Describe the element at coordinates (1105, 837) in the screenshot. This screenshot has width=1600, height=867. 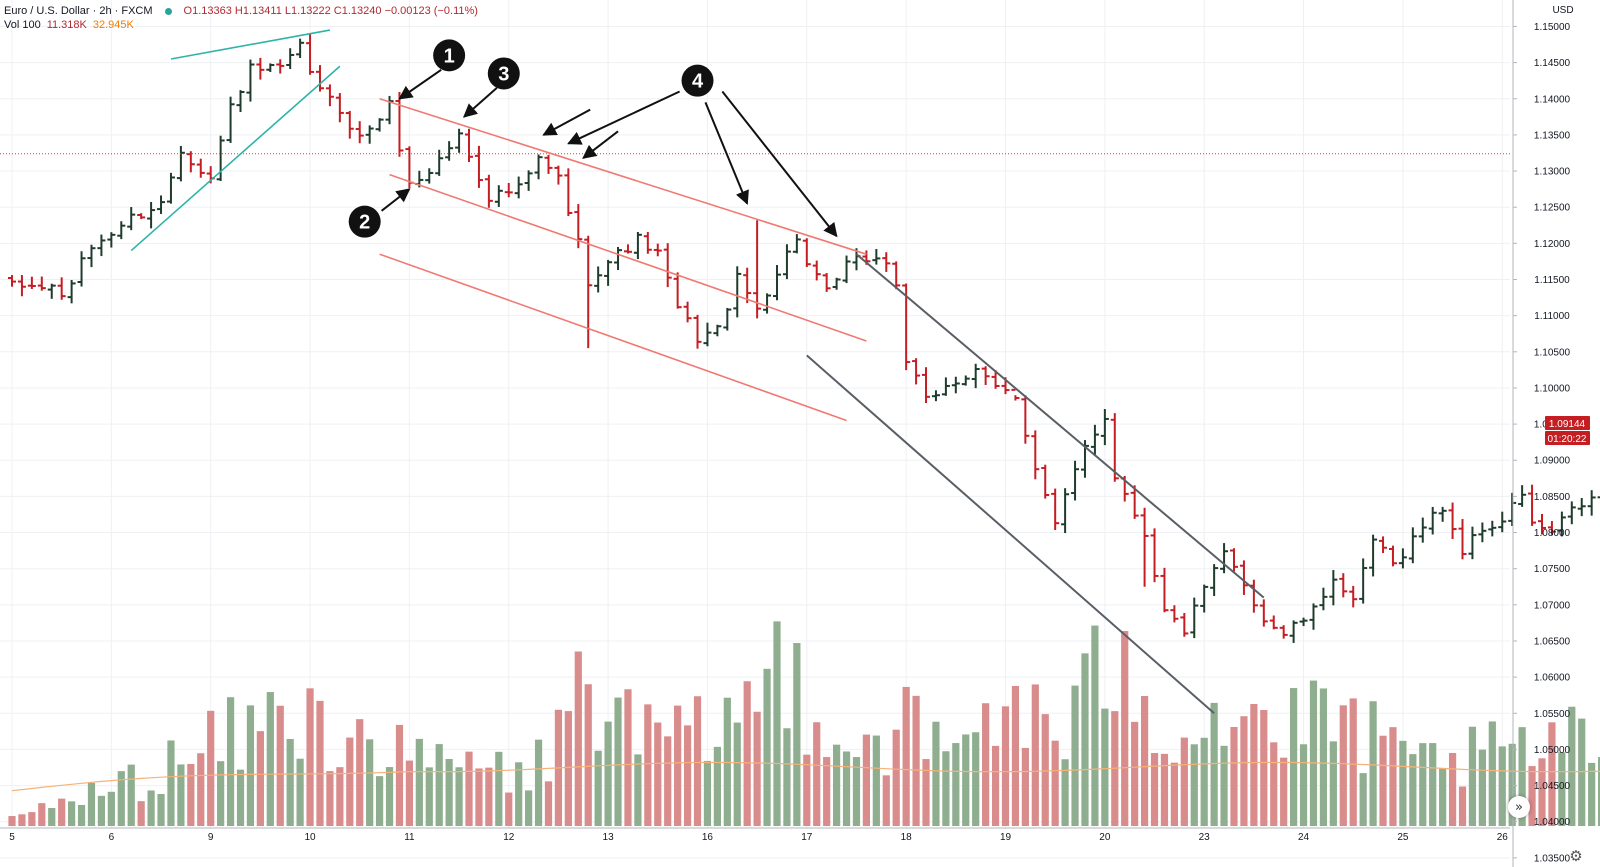
I see `time-tick-label: 20` at that location.